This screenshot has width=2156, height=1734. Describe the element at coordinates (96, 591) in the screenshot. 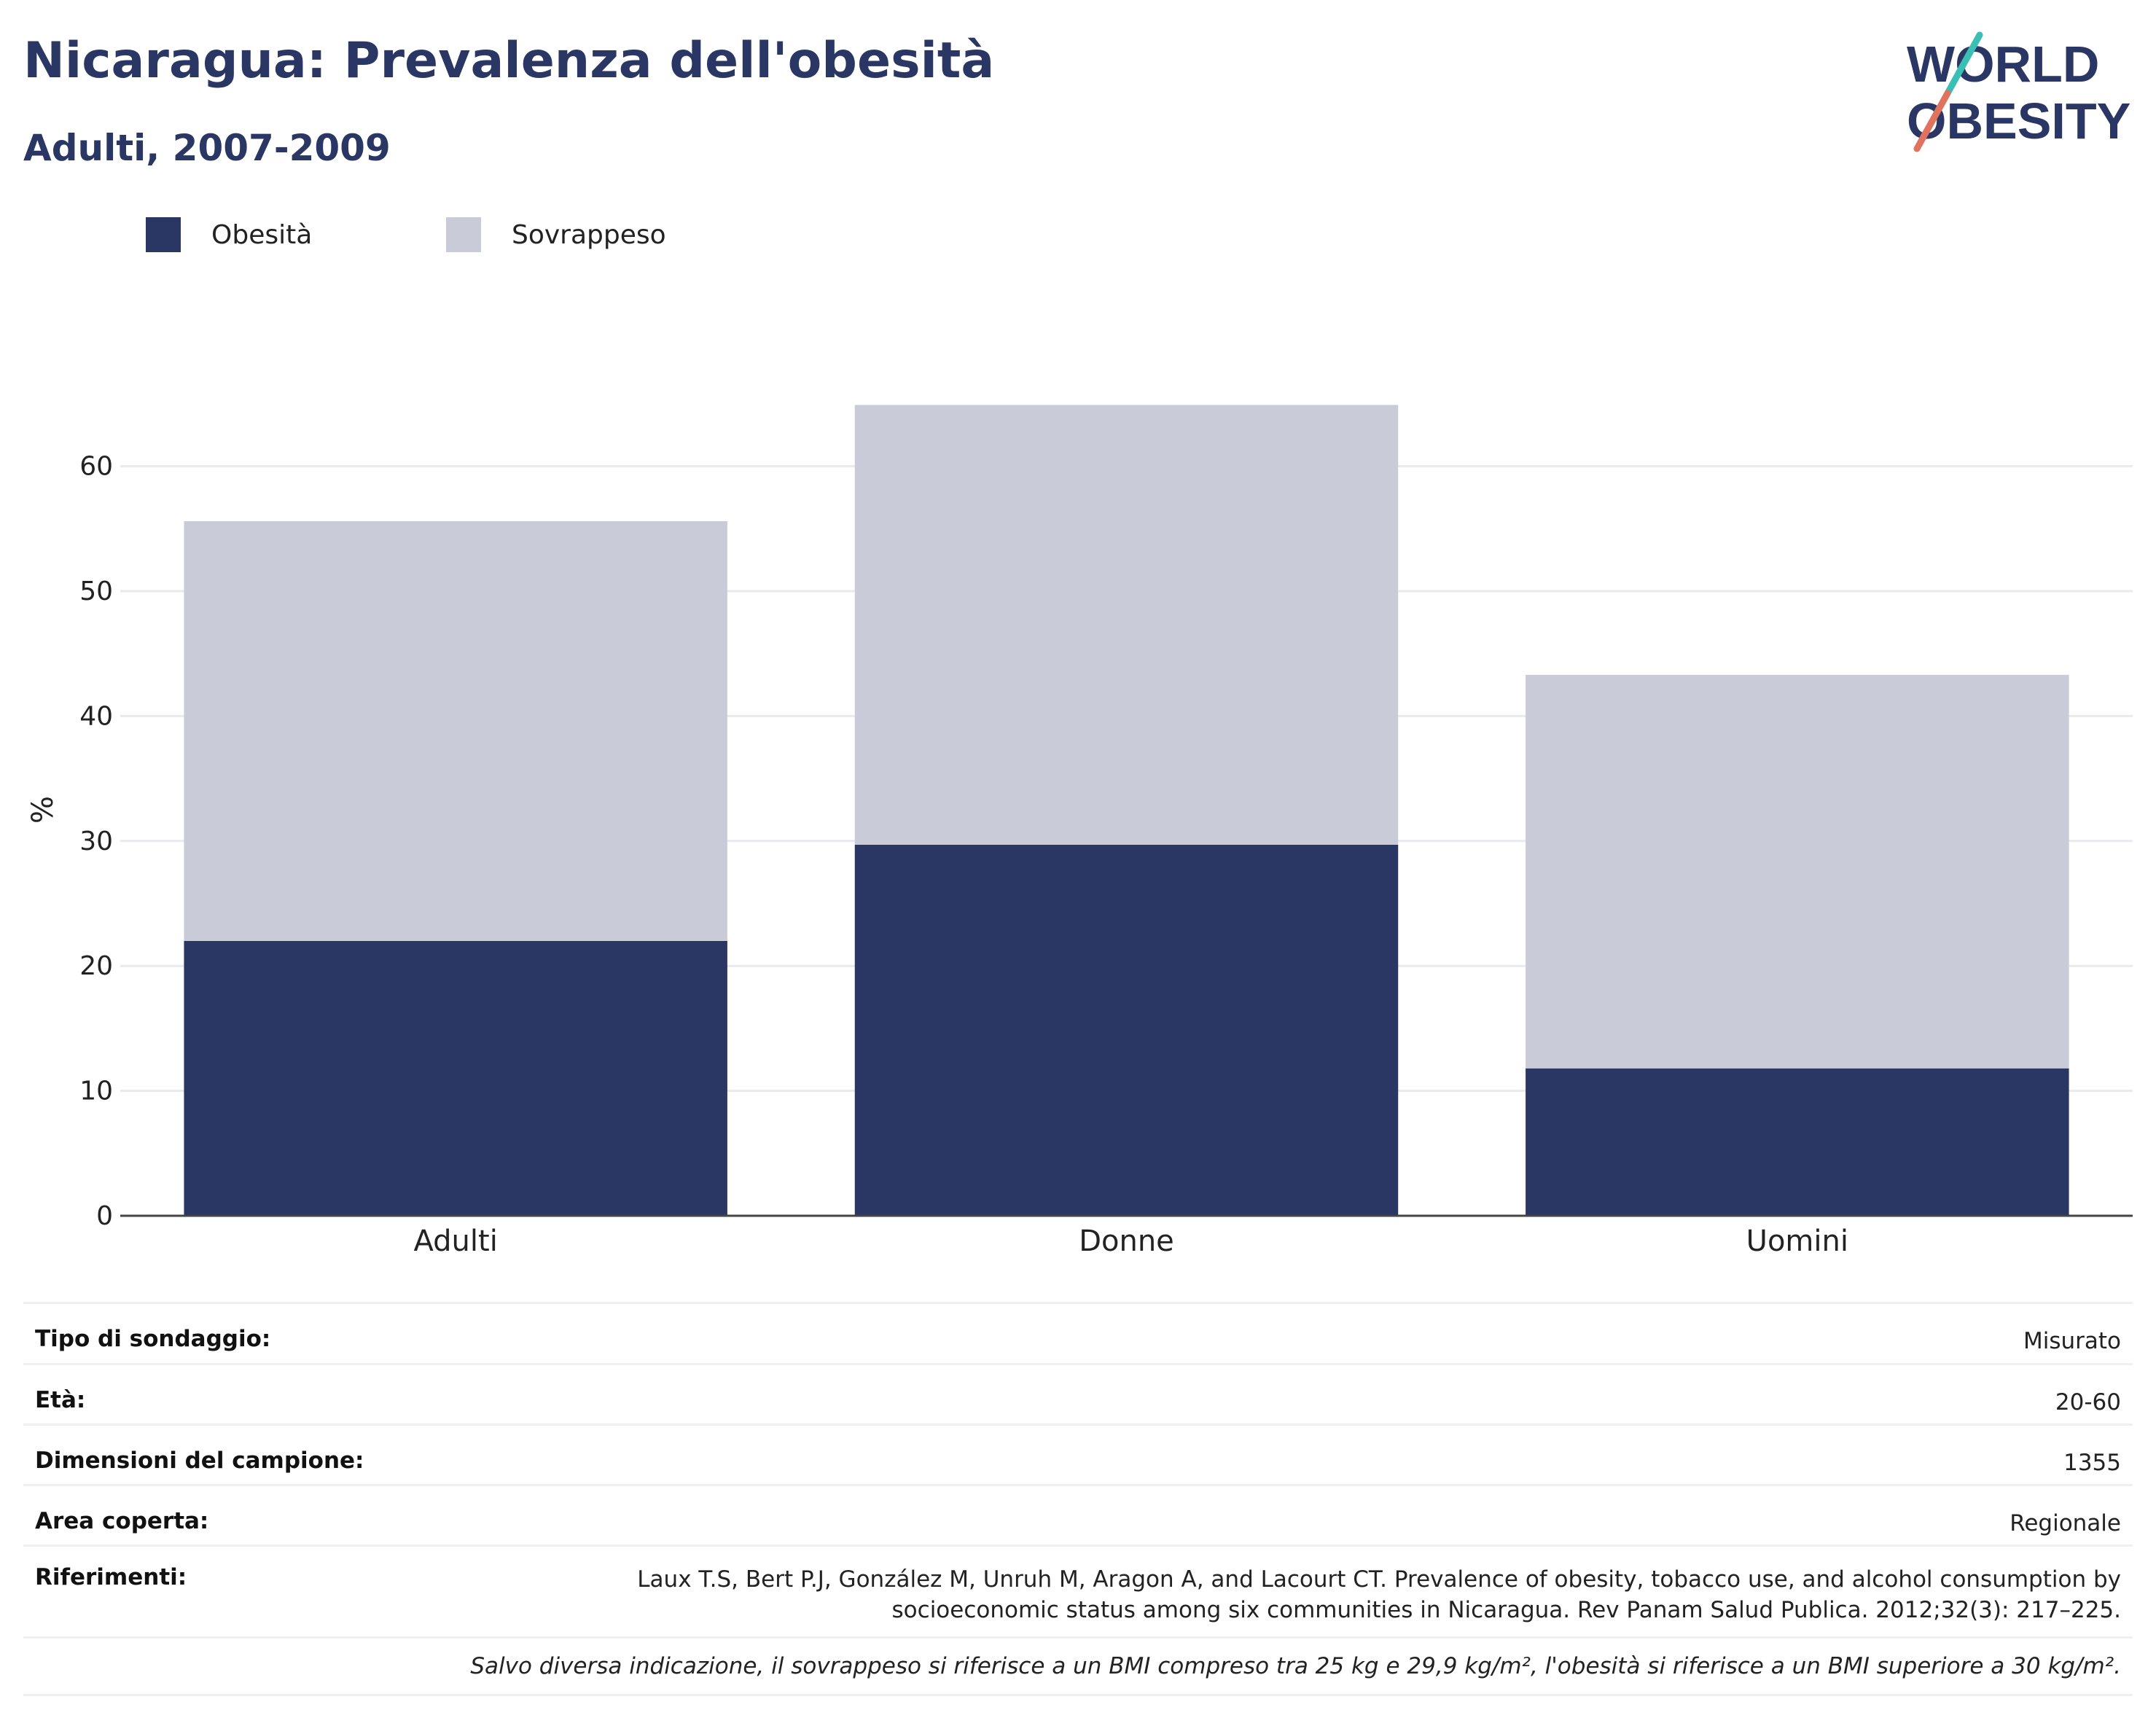

I see `y-tick-label: 50` at that location.